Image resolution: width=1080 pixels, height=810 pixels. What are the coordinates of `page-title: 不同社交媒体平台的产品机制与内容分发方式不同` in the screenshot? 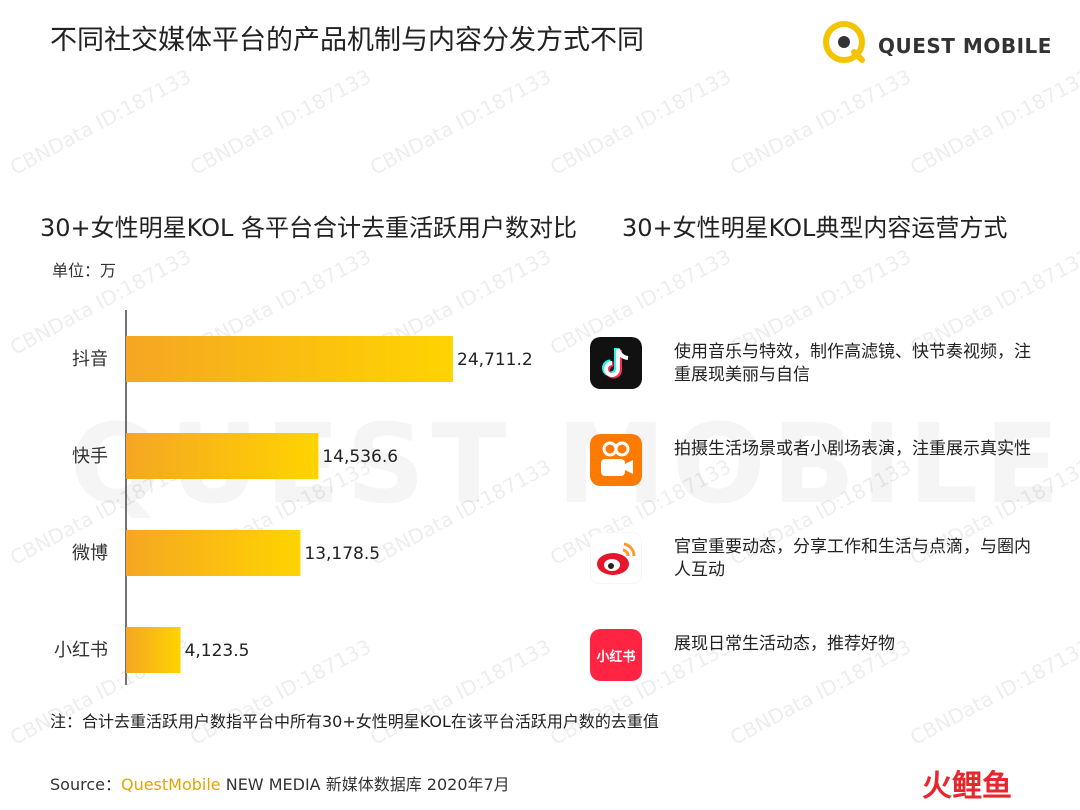 It's located at (347, 40).